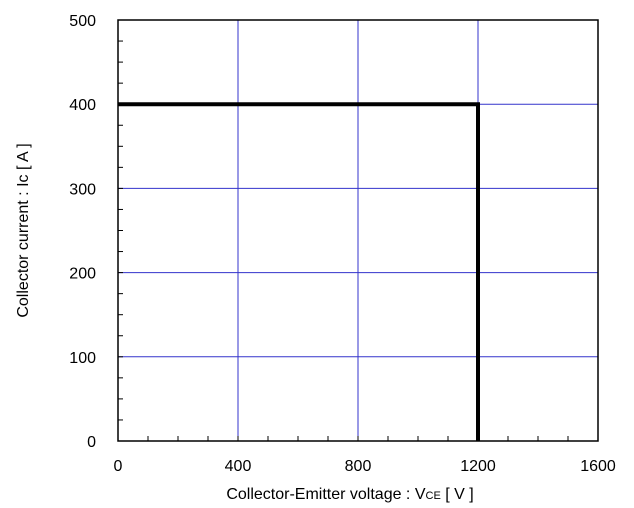 This screenshot has width=634, height=508. Describe the element at coordinates (82, 232) in the screenshot. I see `y-tick-labels: 0 100 200 300 400 500` at that location.